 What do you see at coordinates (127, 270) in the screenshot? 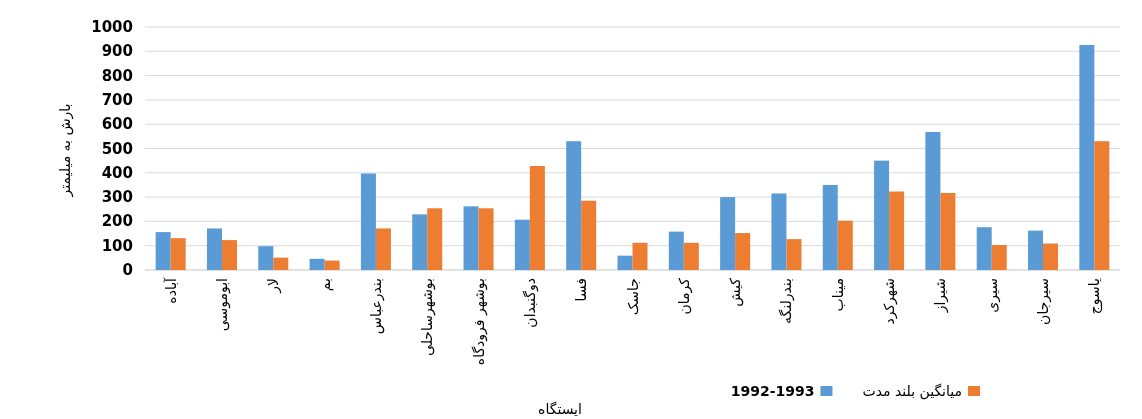
I see `y-tick-label: 0` at bounding box center [127, 270].